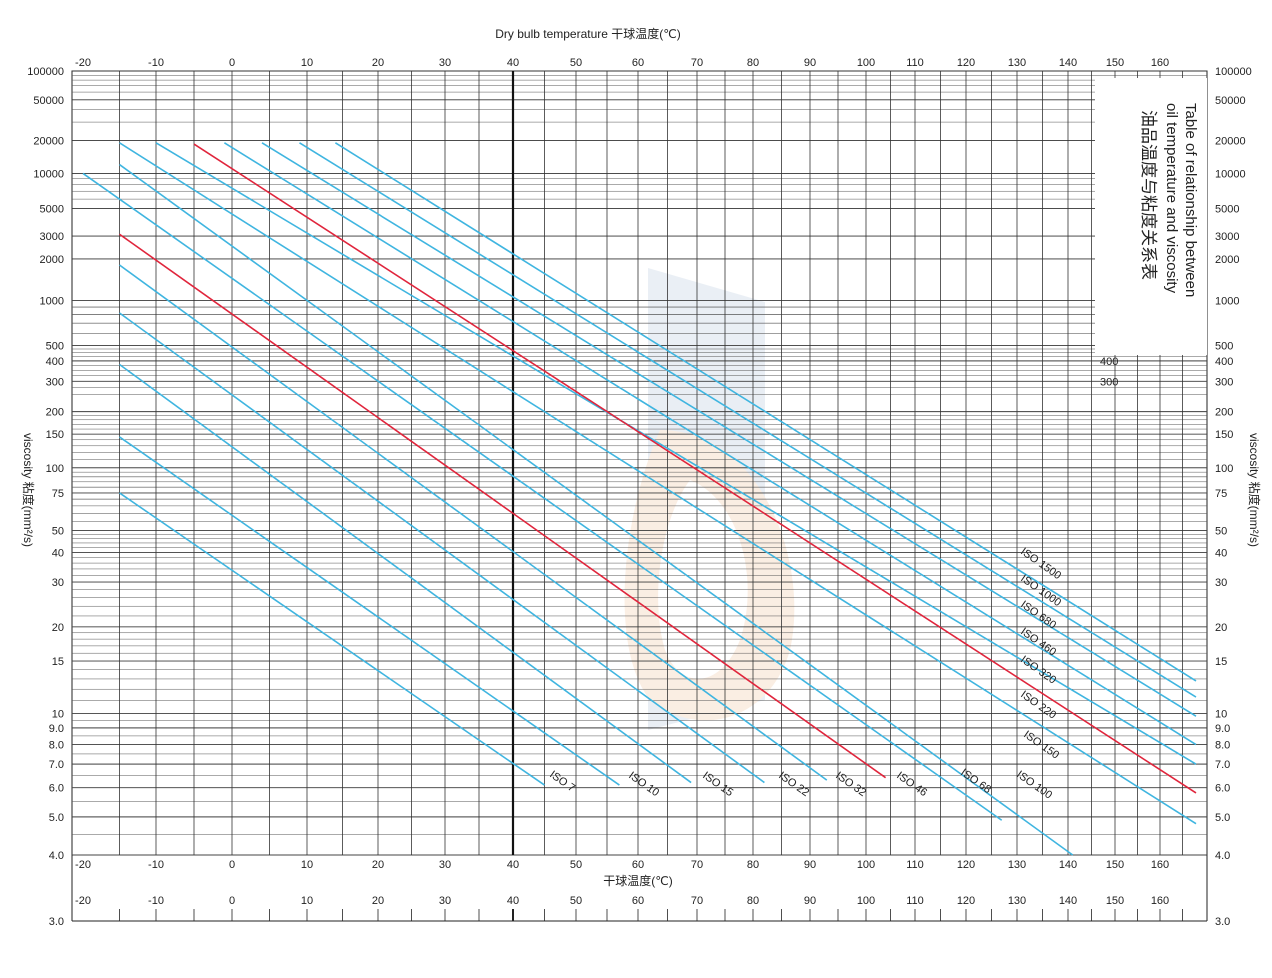 The image size is (1272, 978). Describe the element at coordinates (966, 865) in the screenshot. I see `x-tick-label-bottom: 120` at that location.